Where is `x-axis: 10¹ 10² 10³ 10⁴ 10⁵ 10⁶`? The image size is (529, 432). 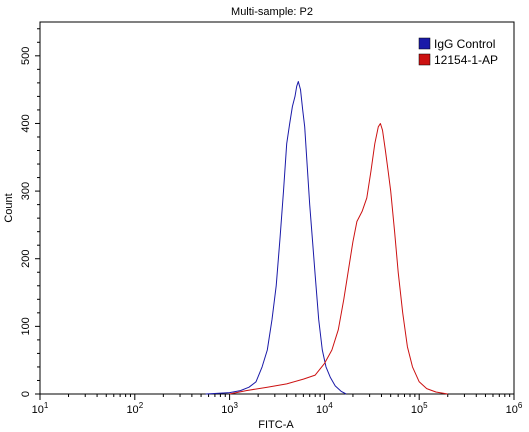 x-axis: 10¹ 10² 10³ 10⁴ 10⁵ 10⁶ is located at coordinates (277, 405).